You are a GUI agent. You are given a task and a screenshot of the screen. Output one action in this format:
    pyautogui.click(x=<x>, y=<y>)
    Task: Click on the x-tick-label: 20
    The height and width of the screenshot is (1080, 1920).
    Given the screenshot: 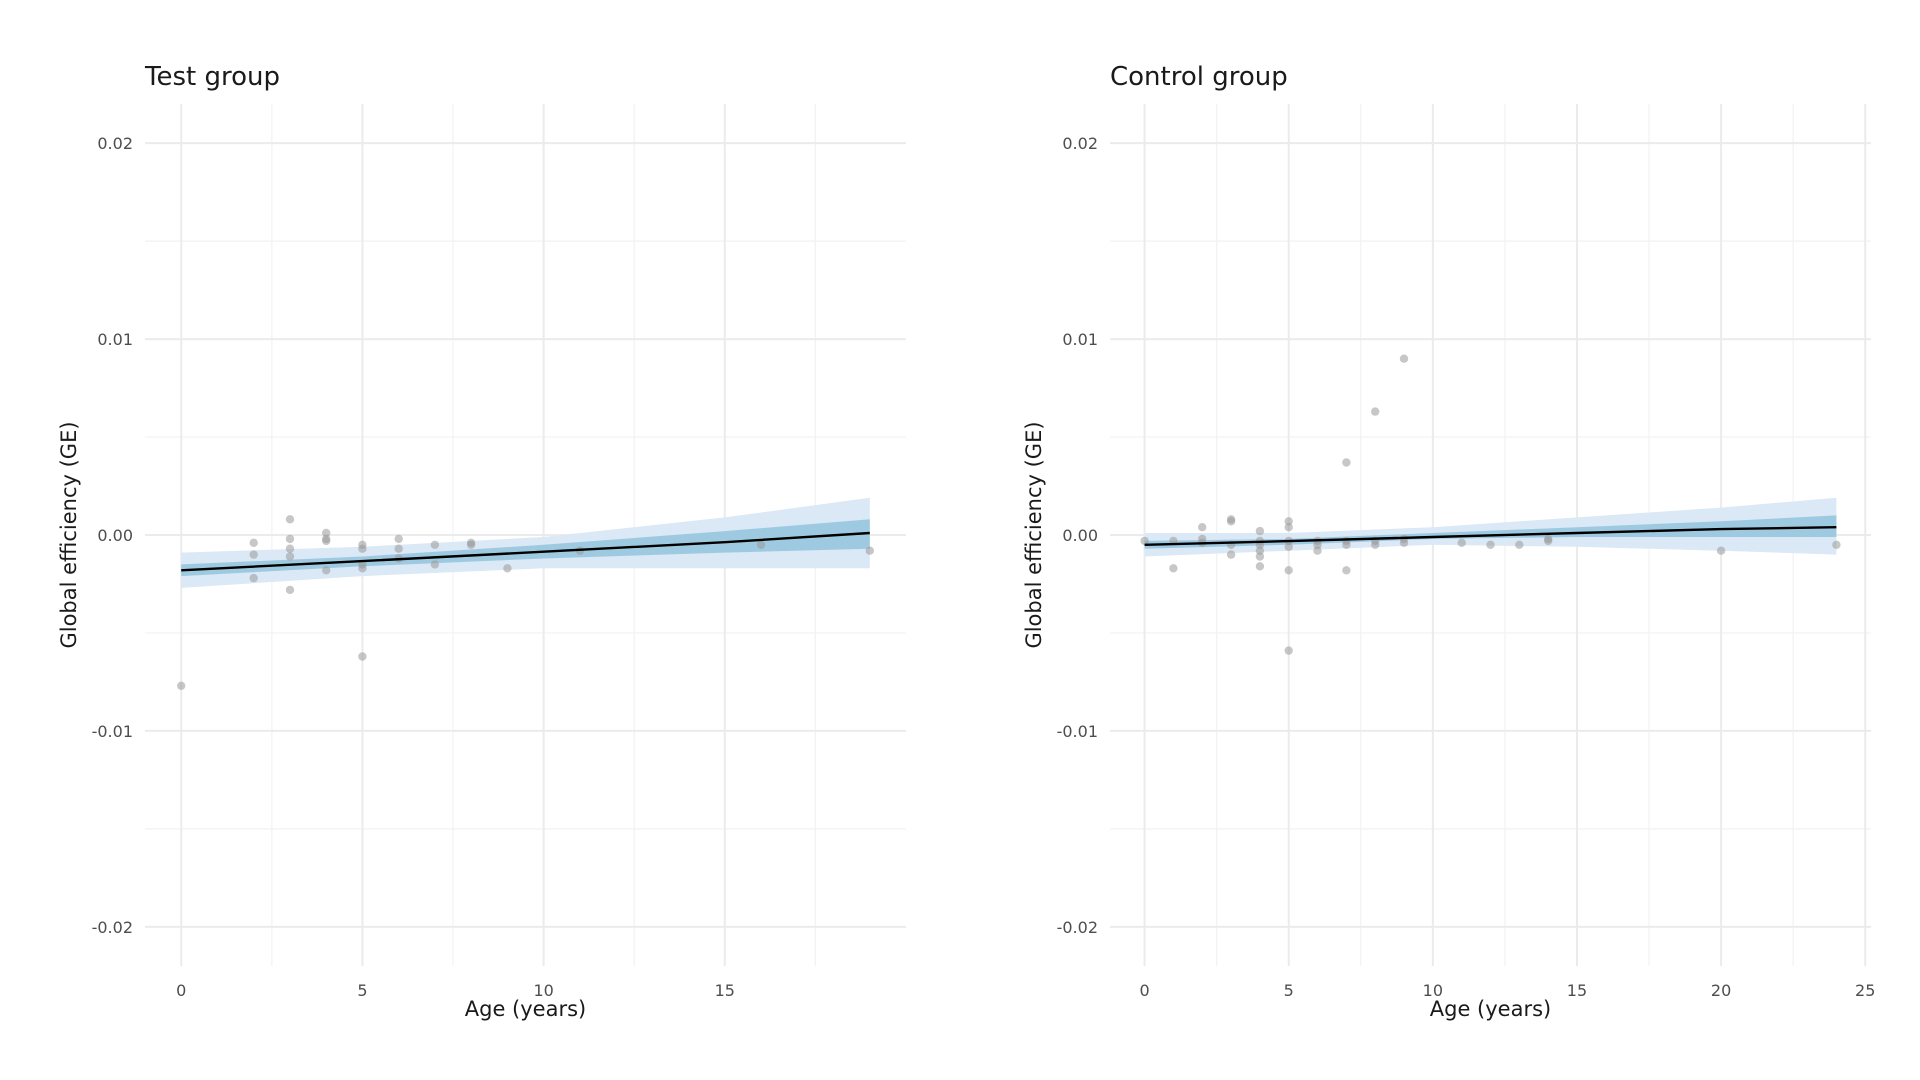 What is the action you would take?
    pyautogui.click(x=1721, y=990)
    